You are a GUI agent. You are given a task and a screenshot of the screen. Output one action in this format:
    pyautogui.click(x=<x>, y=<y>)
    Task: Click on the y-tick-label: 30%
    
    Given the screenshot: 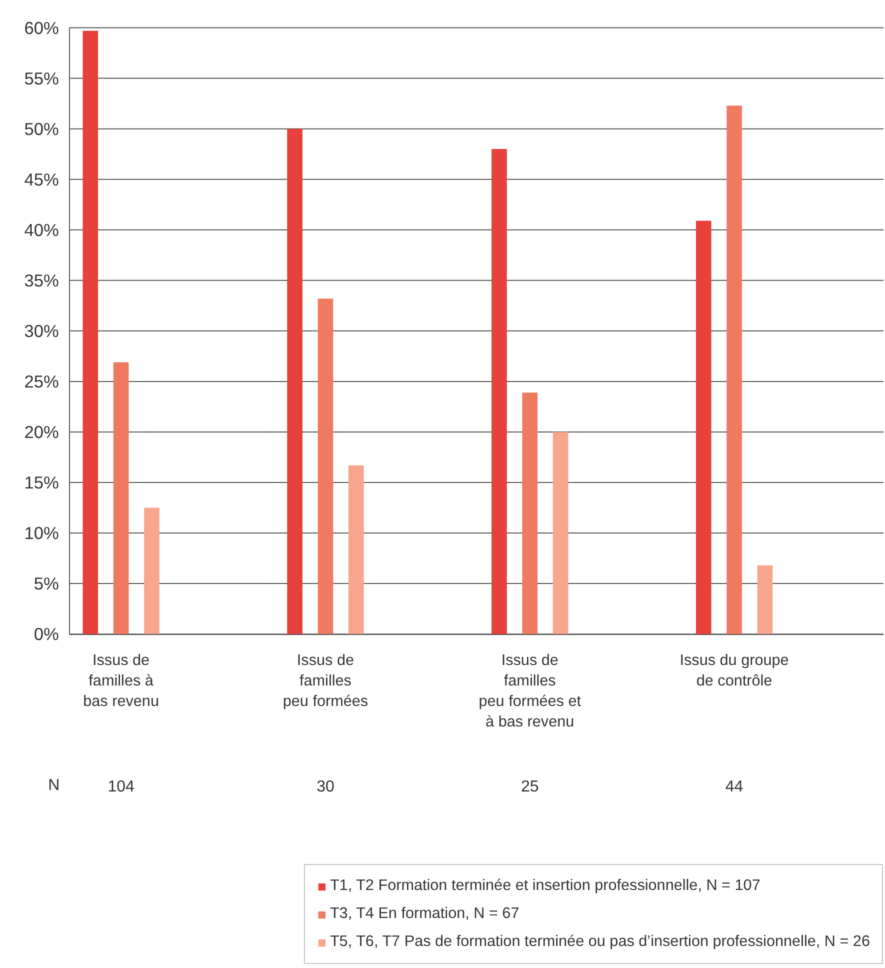 What is the action you would take?
    pyautogui.click(x=41, y=330)
    